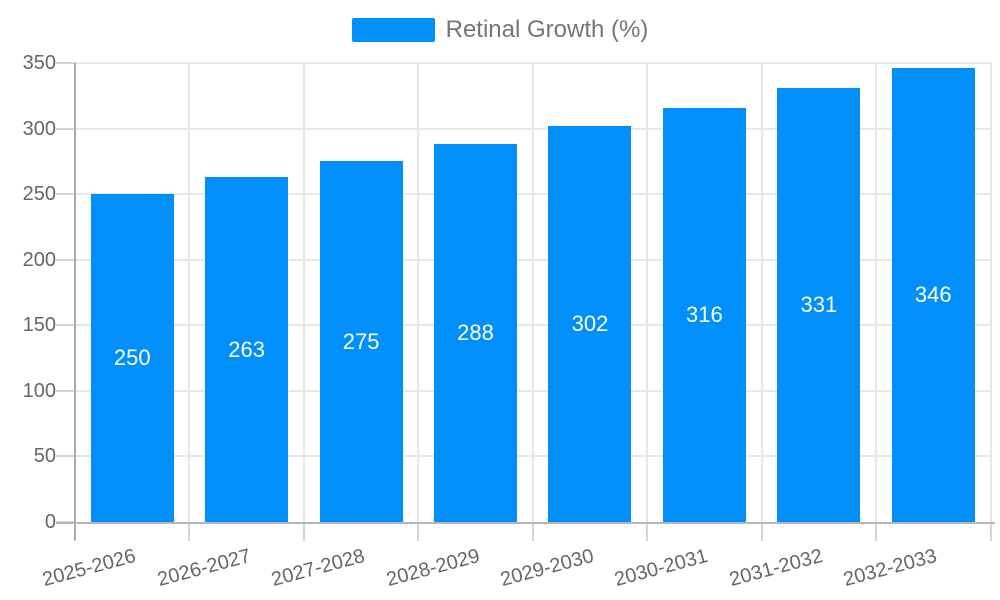 Image resolution: width=1000 pixels, height=600 pixels. I want to click on bar-value-label: 250, so click(132, 358).